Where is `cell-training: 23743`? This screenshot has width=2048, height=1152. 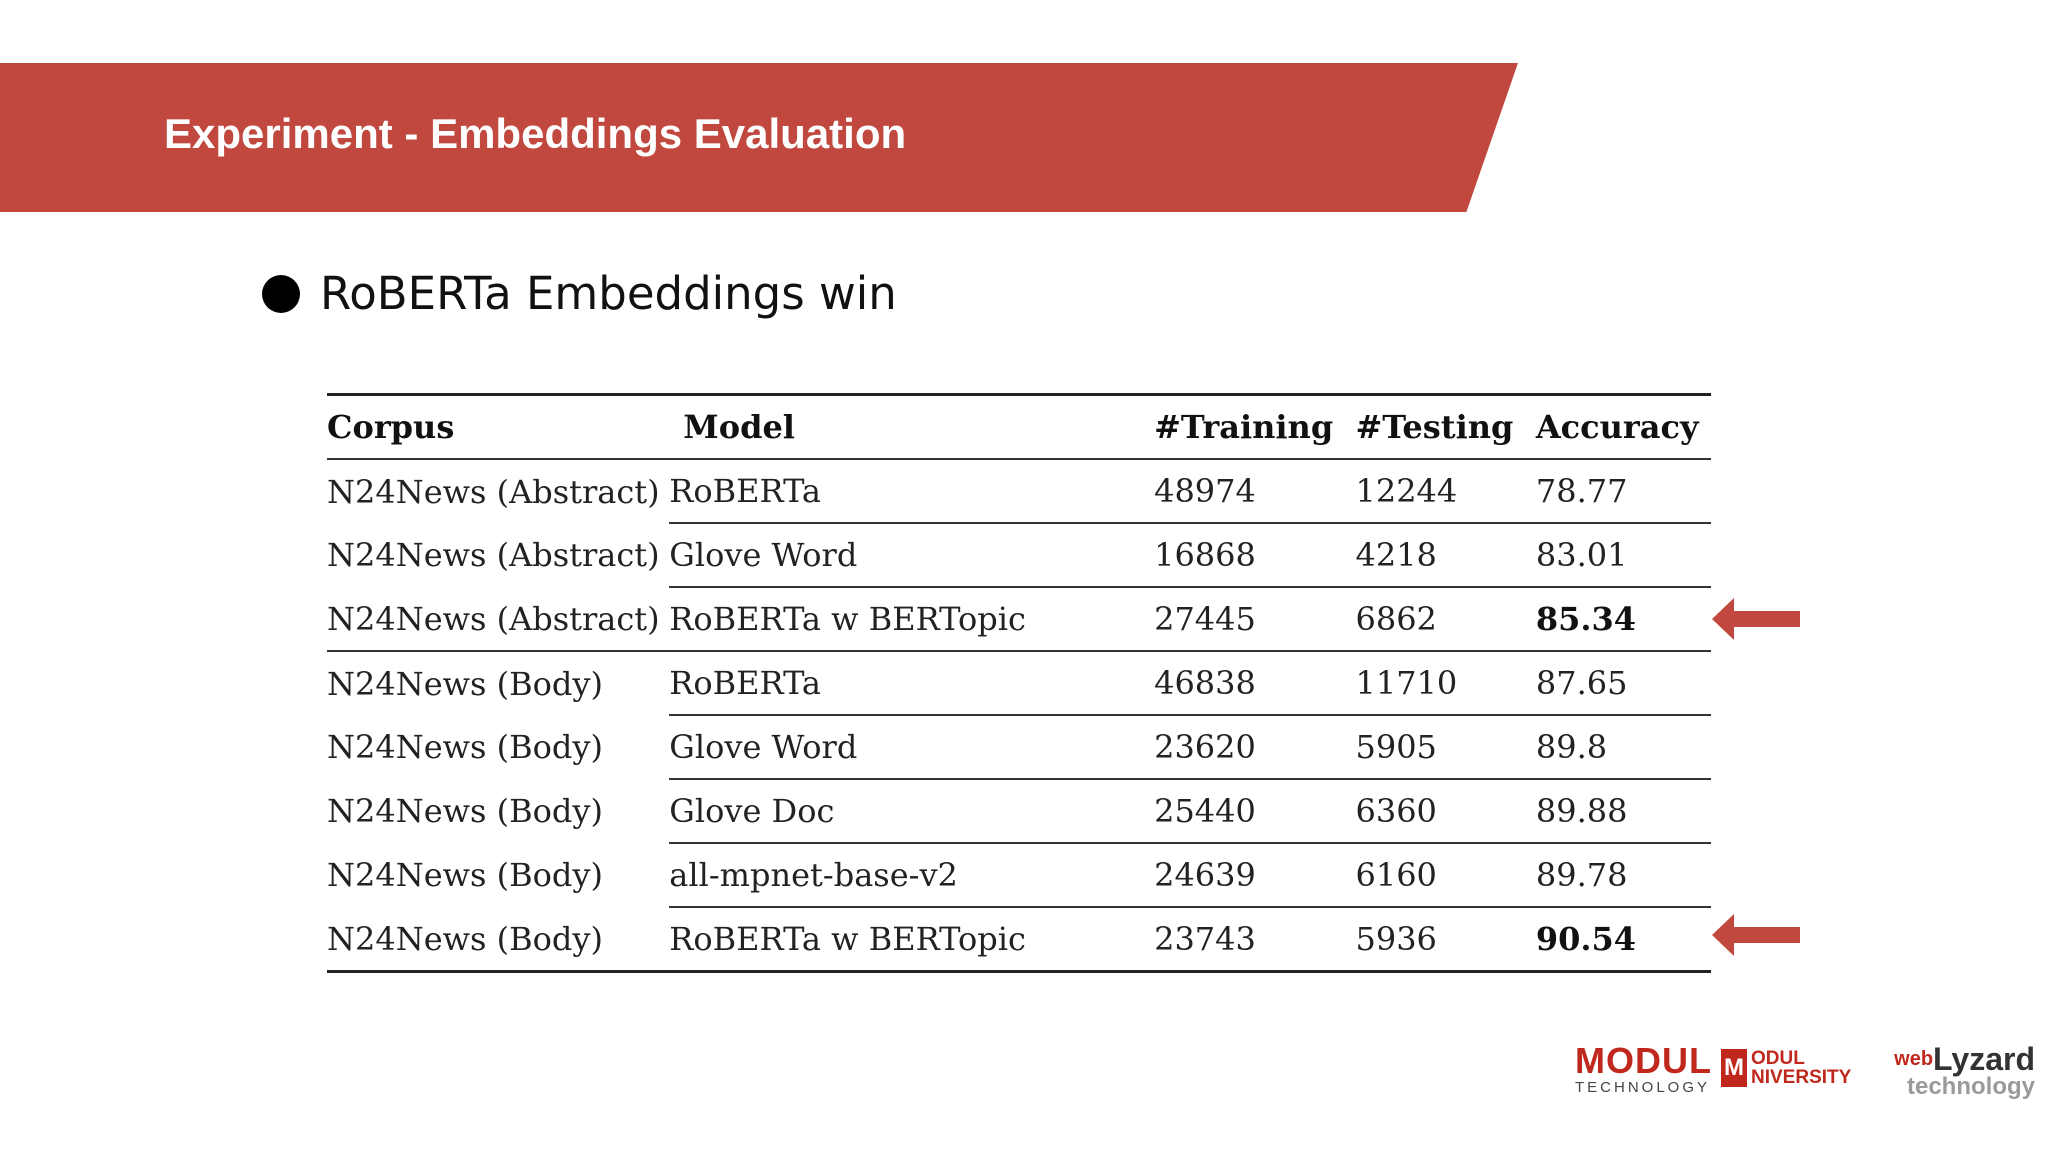
cell-training: 23743 is located at coordinates (1255, 940).